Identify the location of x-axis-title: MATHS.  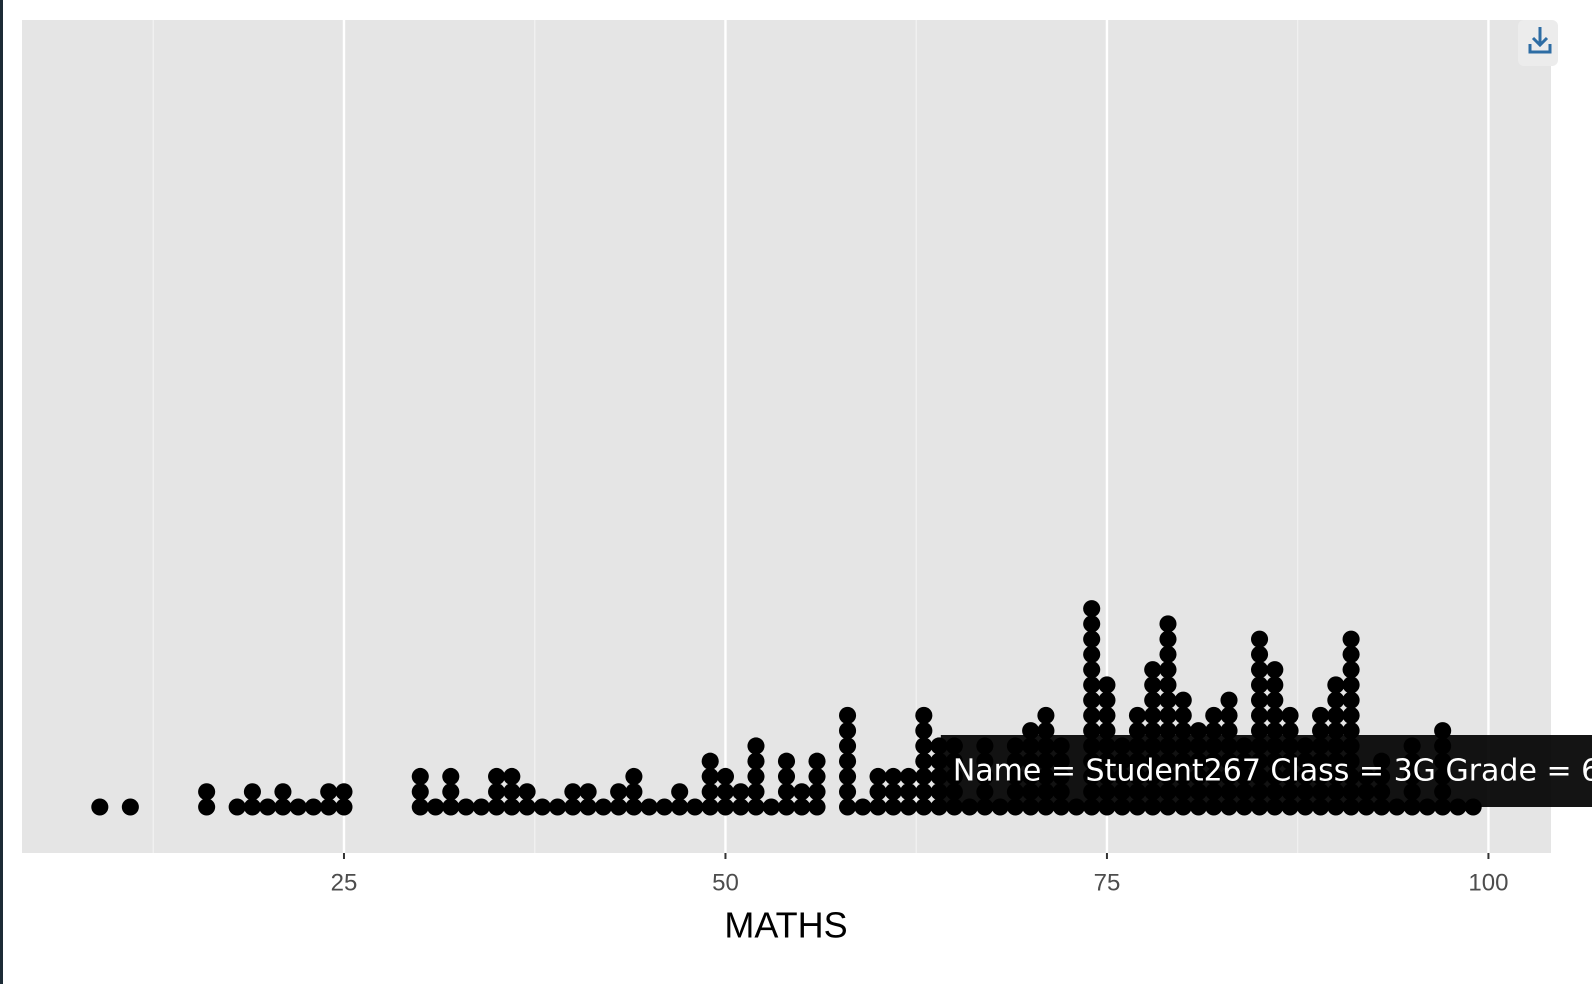
(785, 925).